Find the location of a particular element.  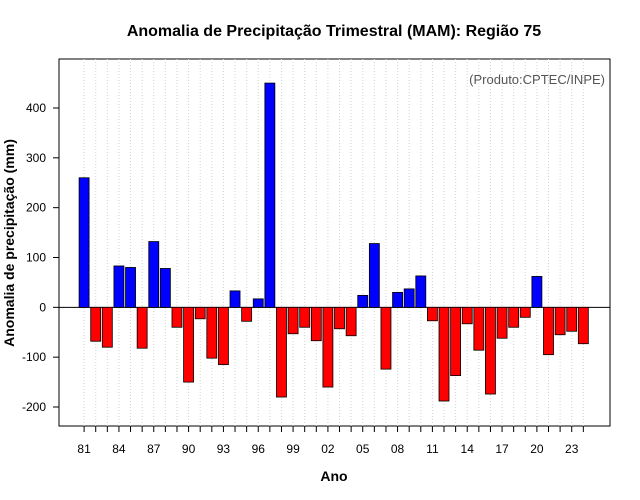

bar-2012 is located at coordinates (444, 354).